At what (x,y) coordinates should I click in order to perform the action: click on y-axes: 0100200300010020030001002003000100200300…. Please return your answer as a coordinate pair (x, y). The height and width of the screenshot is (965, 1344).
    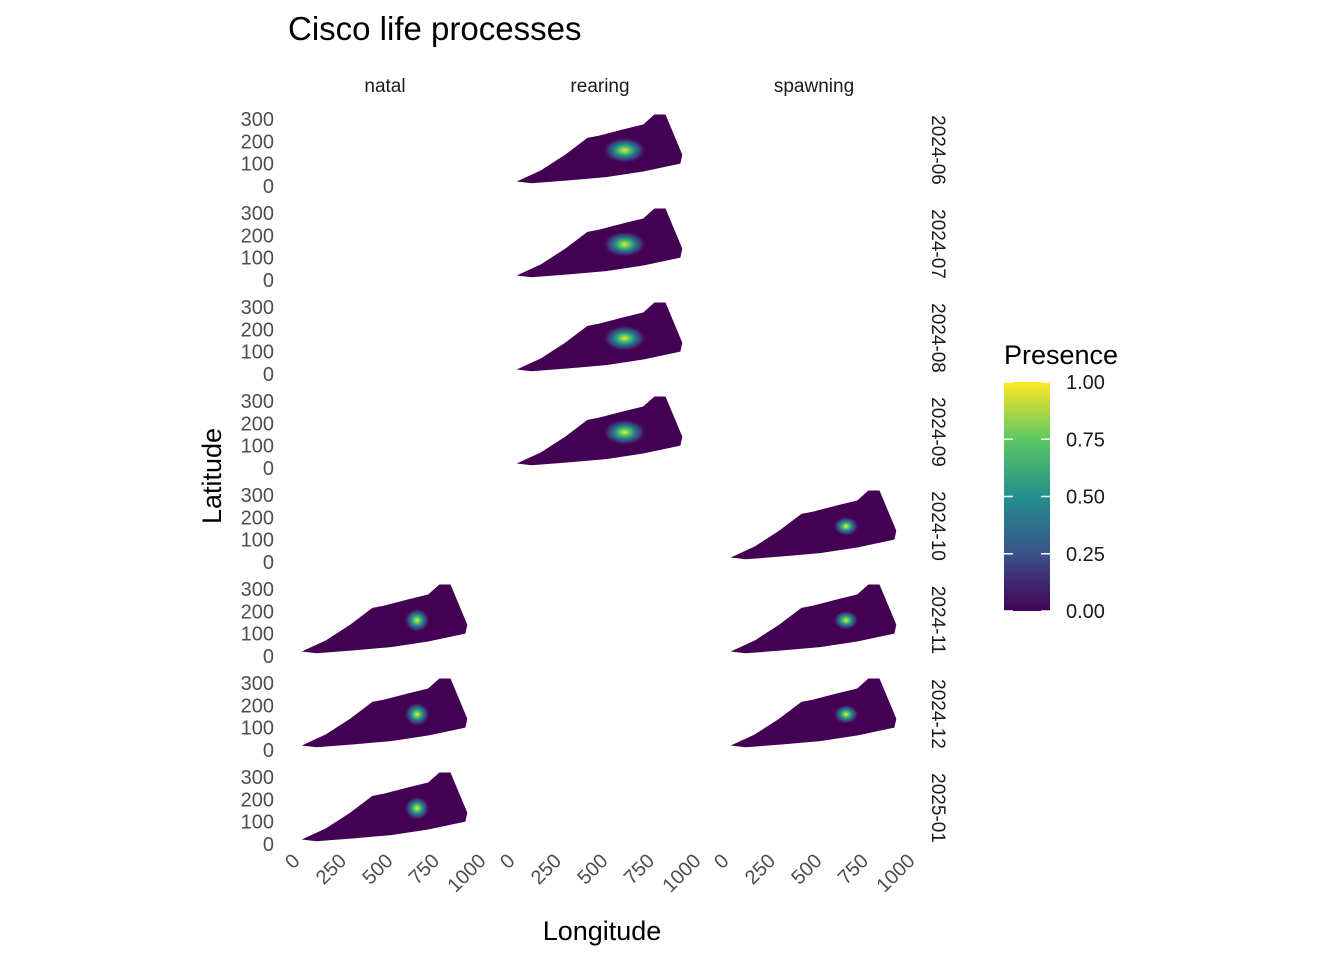
    Looking at the image, I should click on (257, 482).